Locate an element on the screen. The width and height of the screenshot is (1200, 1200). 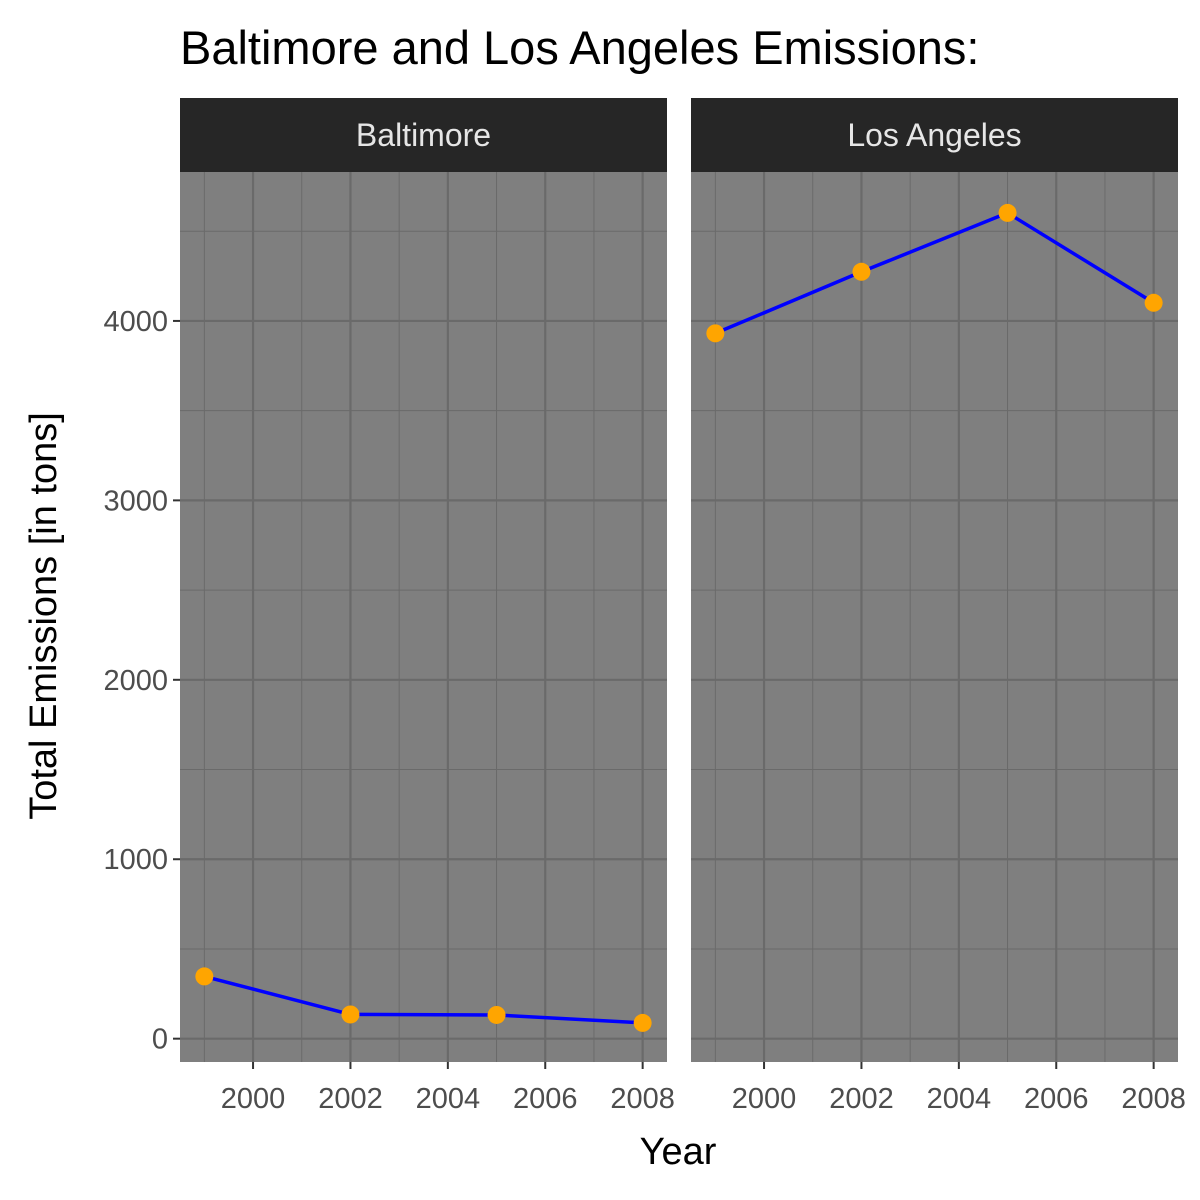
facet-strip-label: Baltimore is located at coordinates (423, 135).